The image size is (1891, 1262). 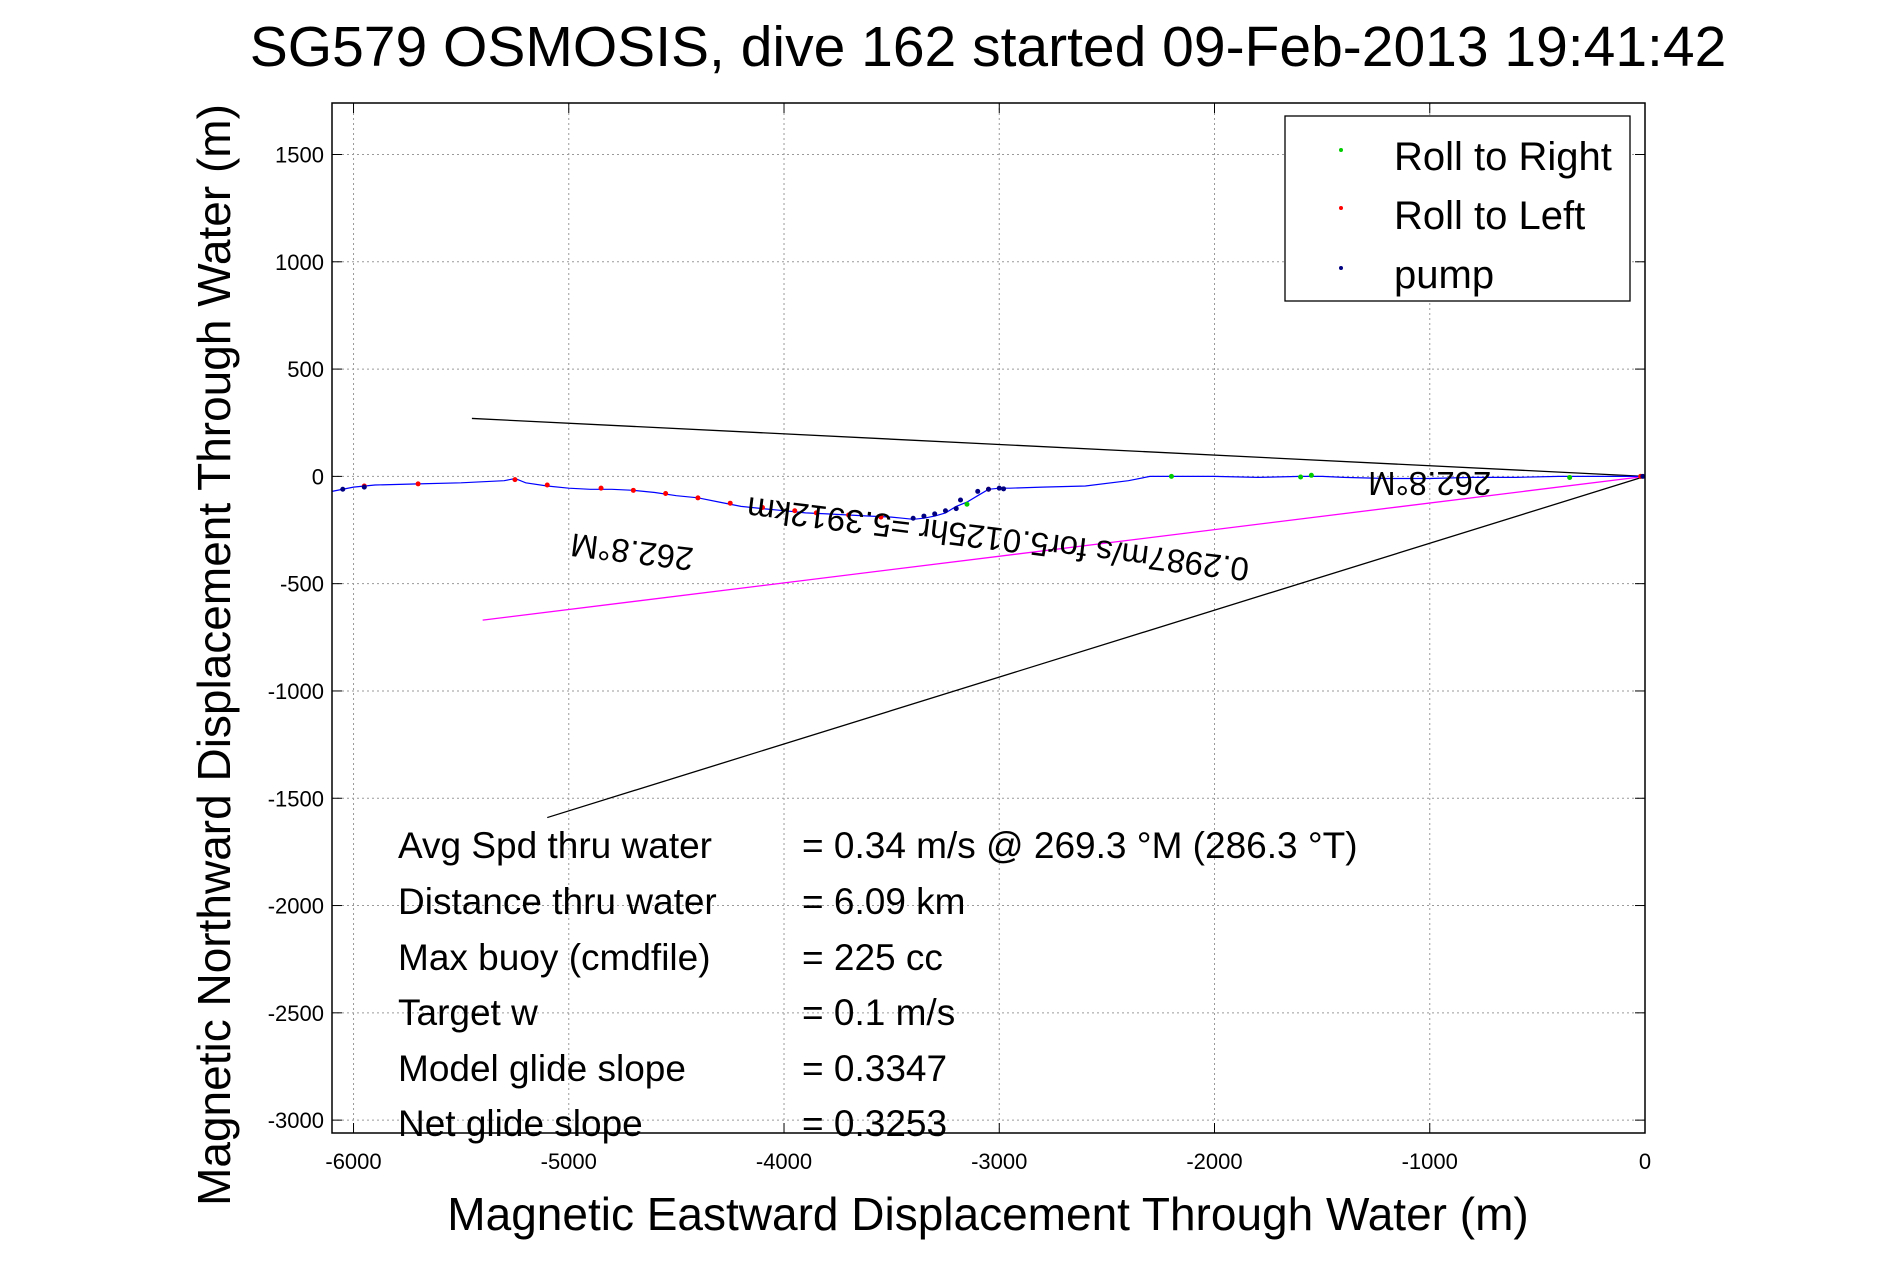 What do you see at coordinates (296, 1013) in the screenshot?
I see `y-tick-label: -2500` at bounding box center [296, 1013].